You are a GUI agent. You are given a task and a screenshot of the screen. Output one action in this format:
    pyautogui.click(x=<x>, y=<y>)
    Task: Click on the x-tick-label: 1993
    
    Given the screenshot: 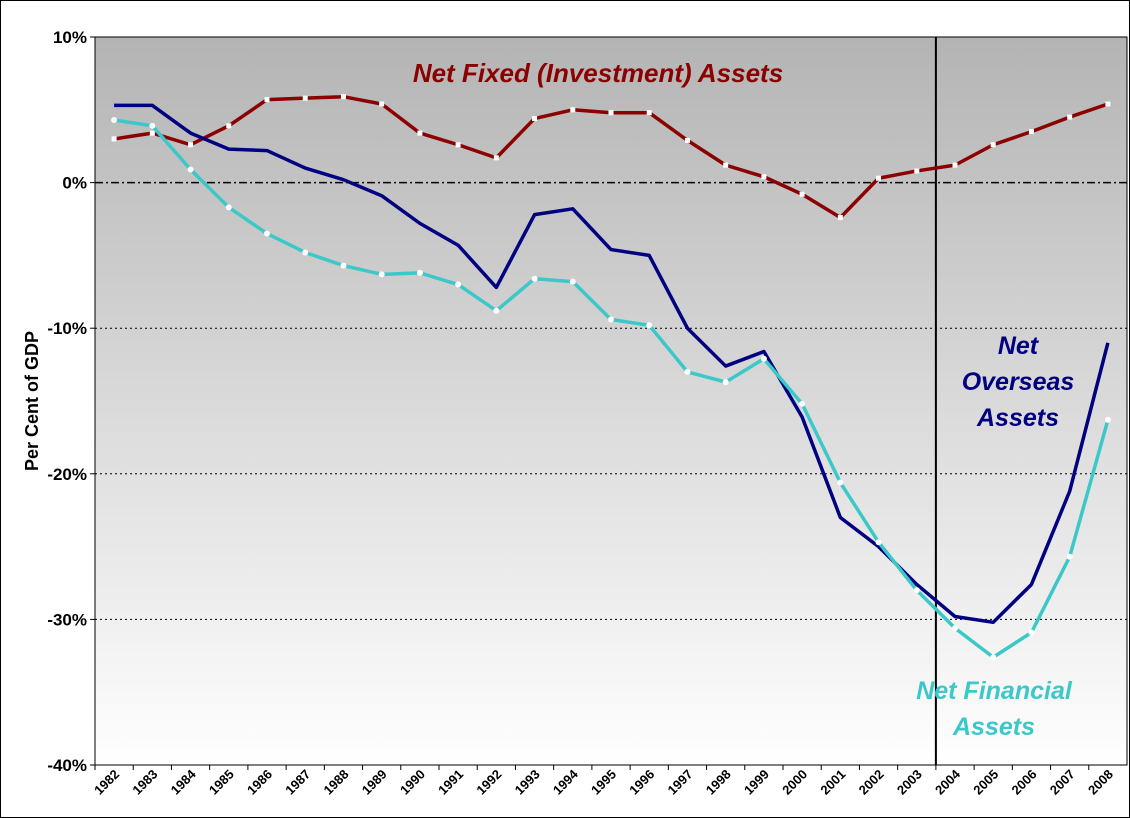 What is the action you would take?
    pyautogui.click(x=527, y=782)
    